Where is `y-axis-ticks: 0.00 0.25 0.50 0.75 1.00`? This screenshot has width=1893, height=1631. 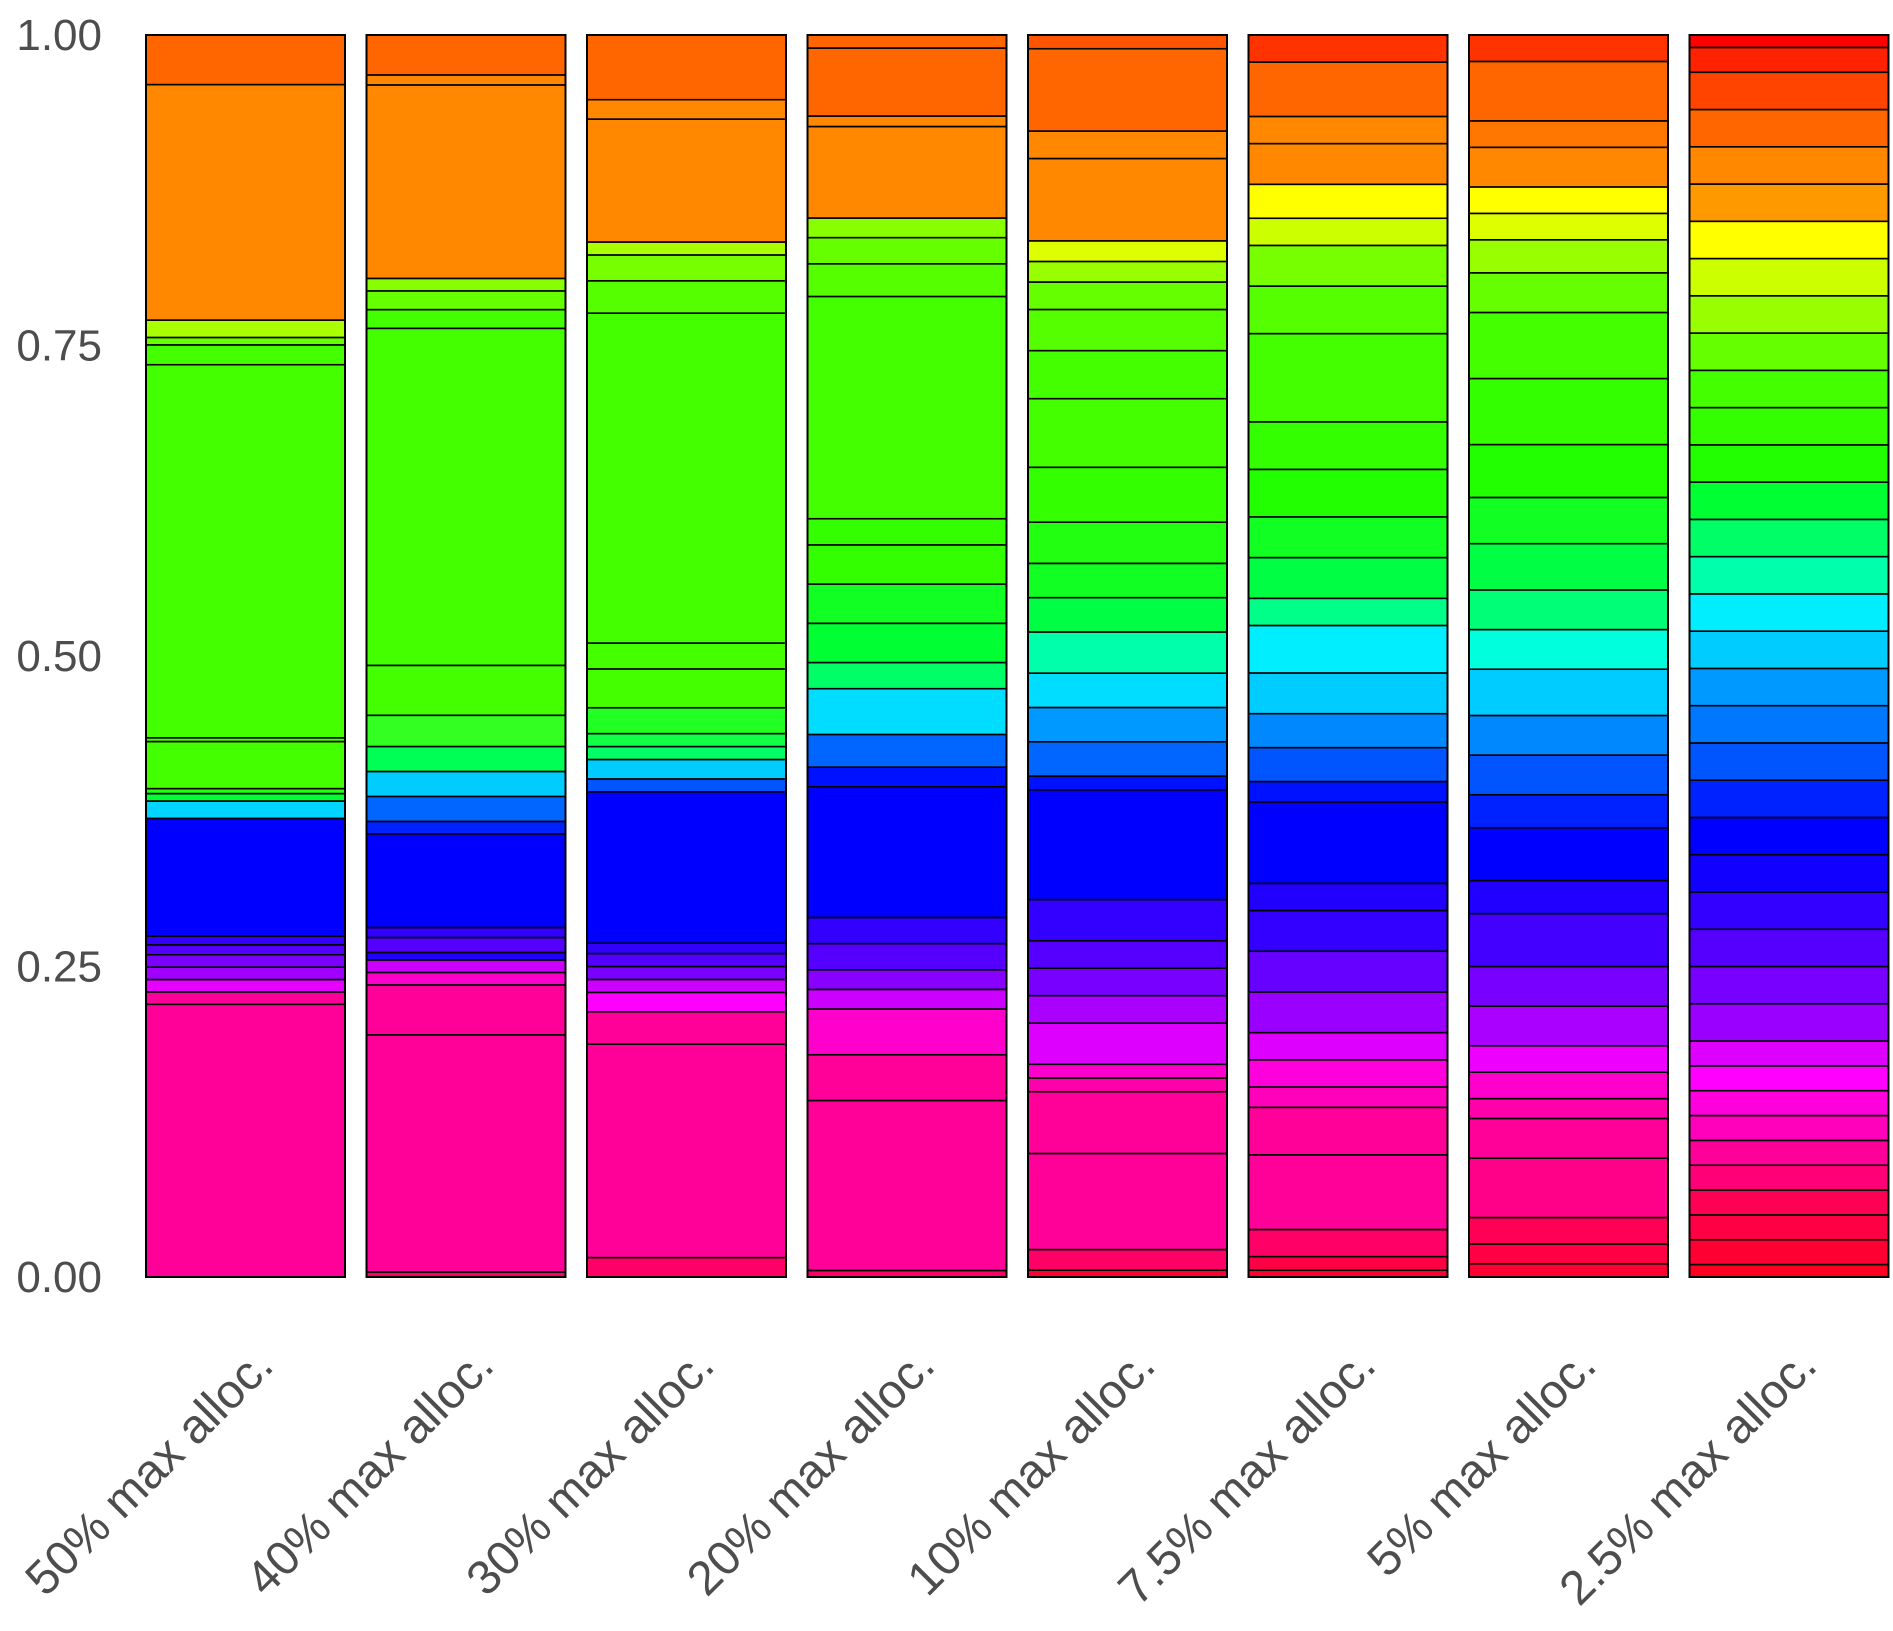
y-axis-ticks: 0.00 0.25 0.50 0.75 1.00 is located at coordinates (59, 656).